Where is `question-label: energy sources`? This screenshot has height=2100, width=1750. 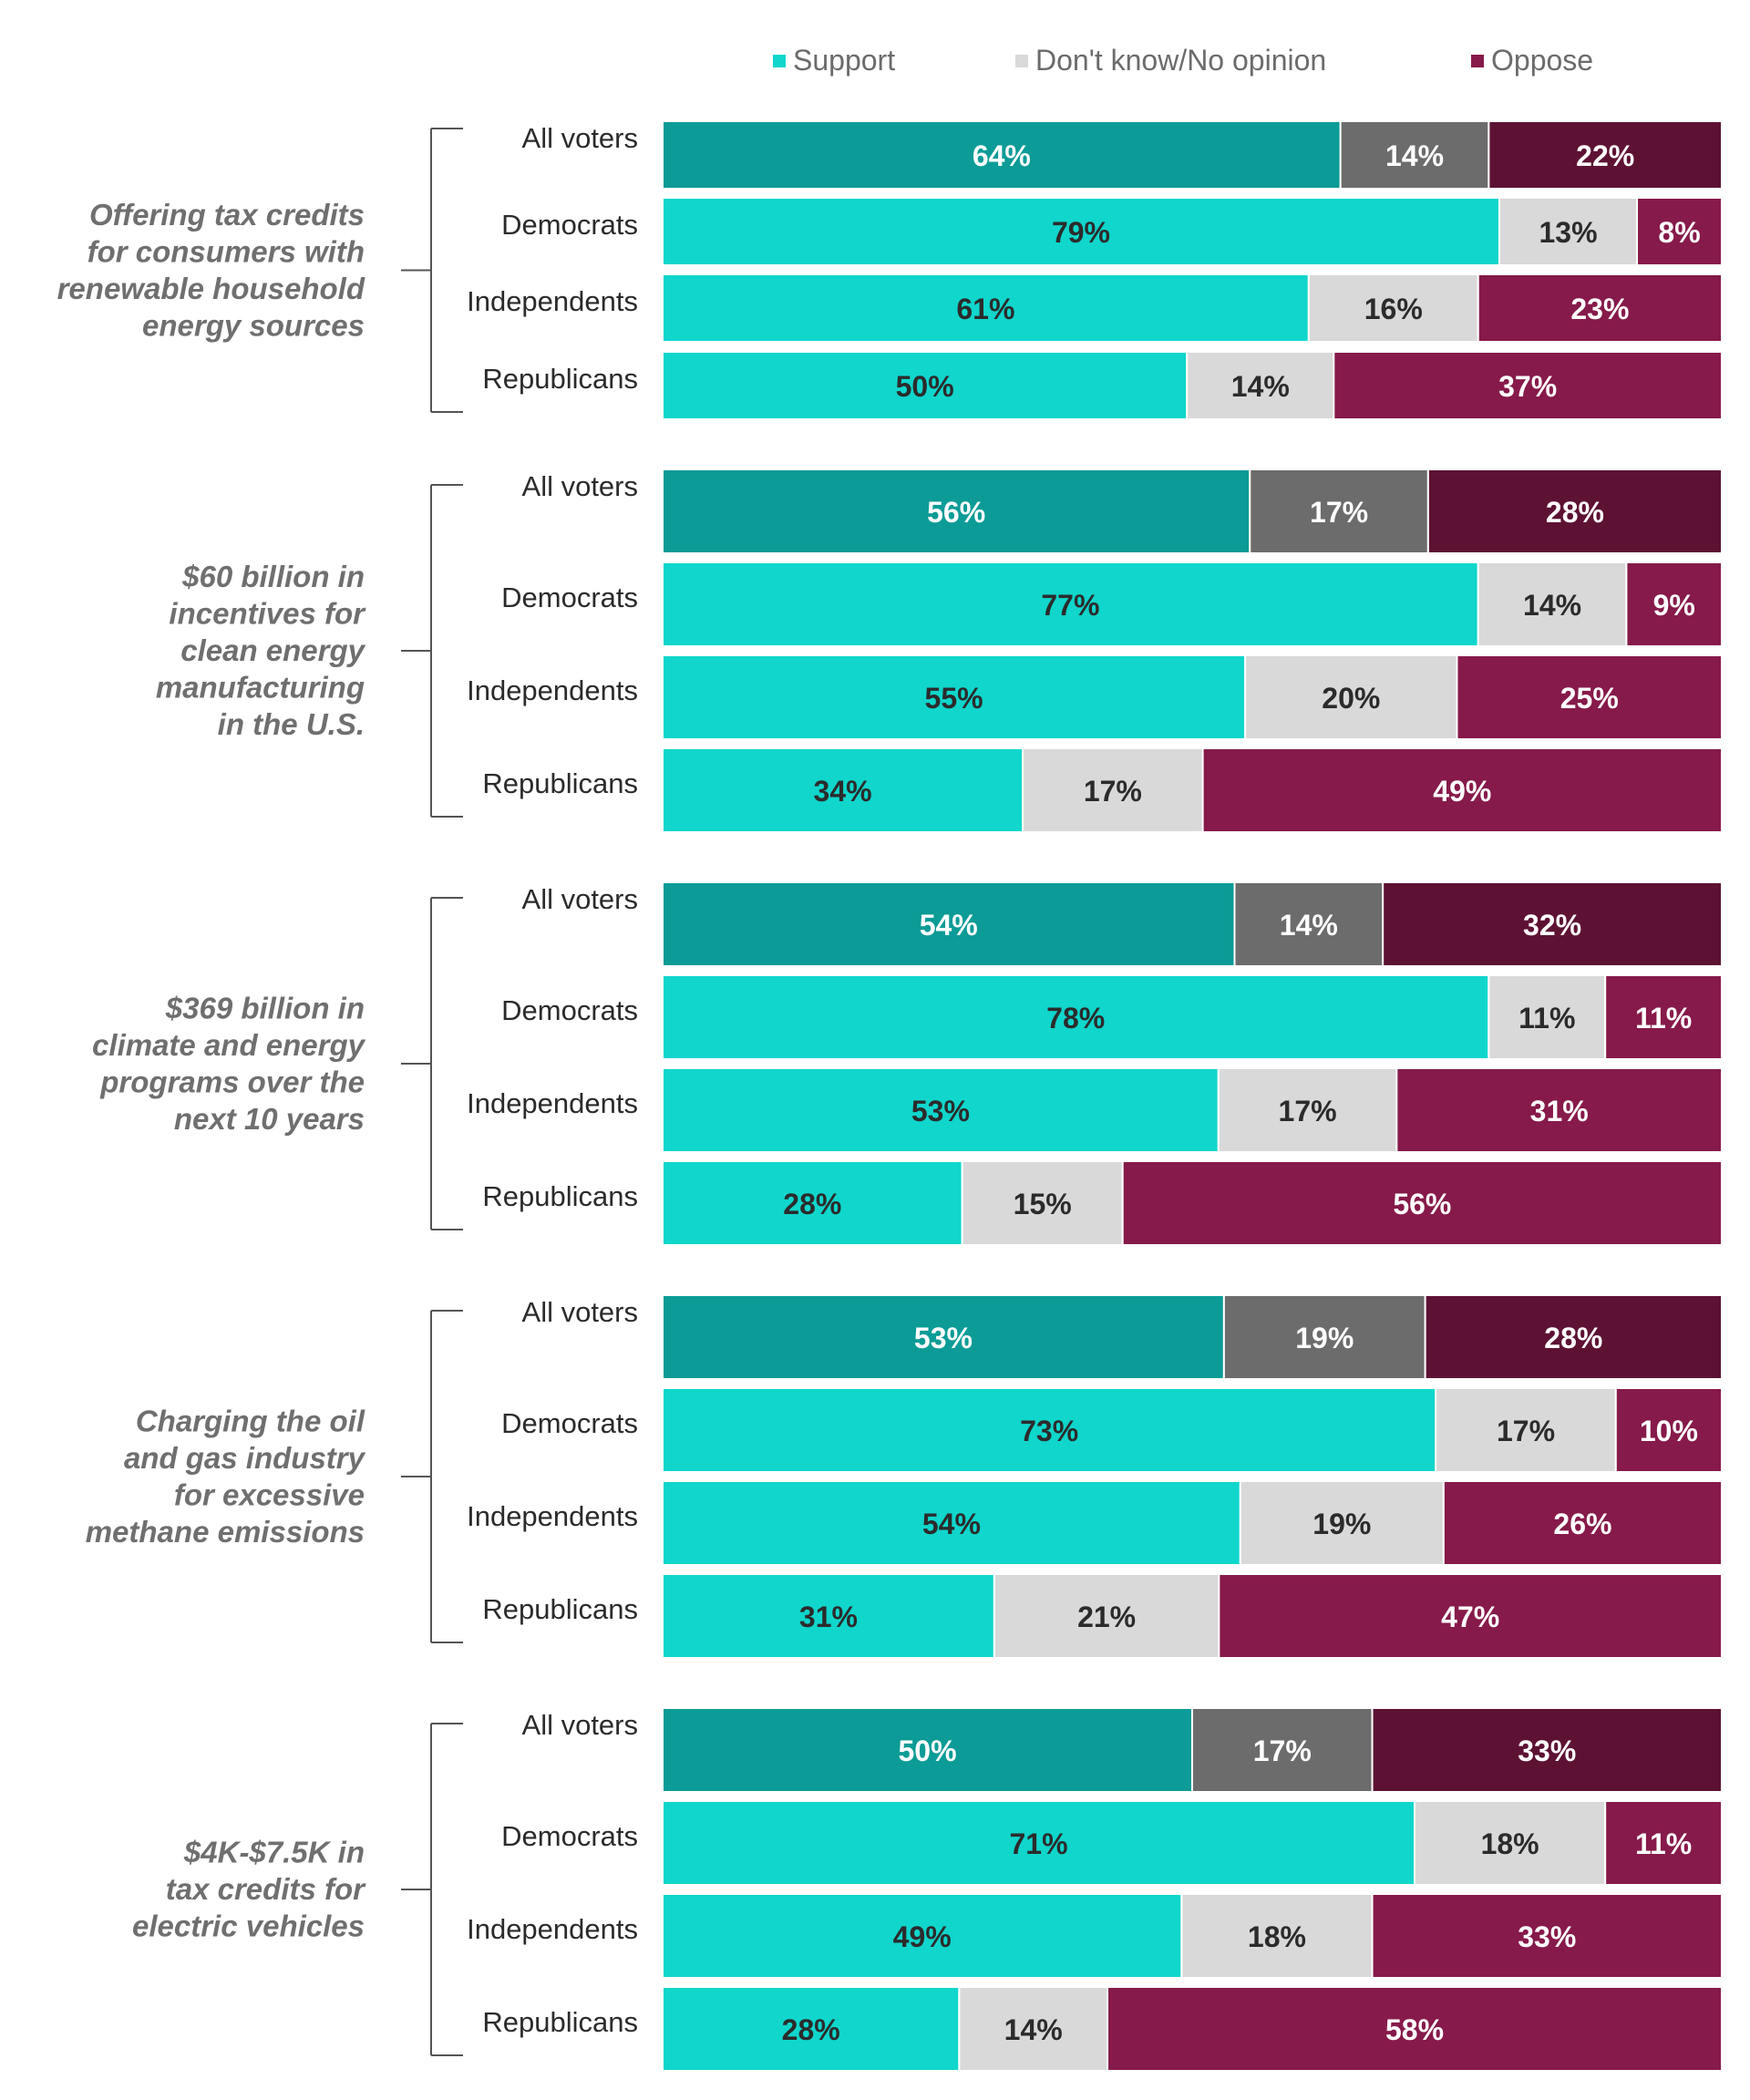 question-label: energy sources is located at coordinates (254, 325).